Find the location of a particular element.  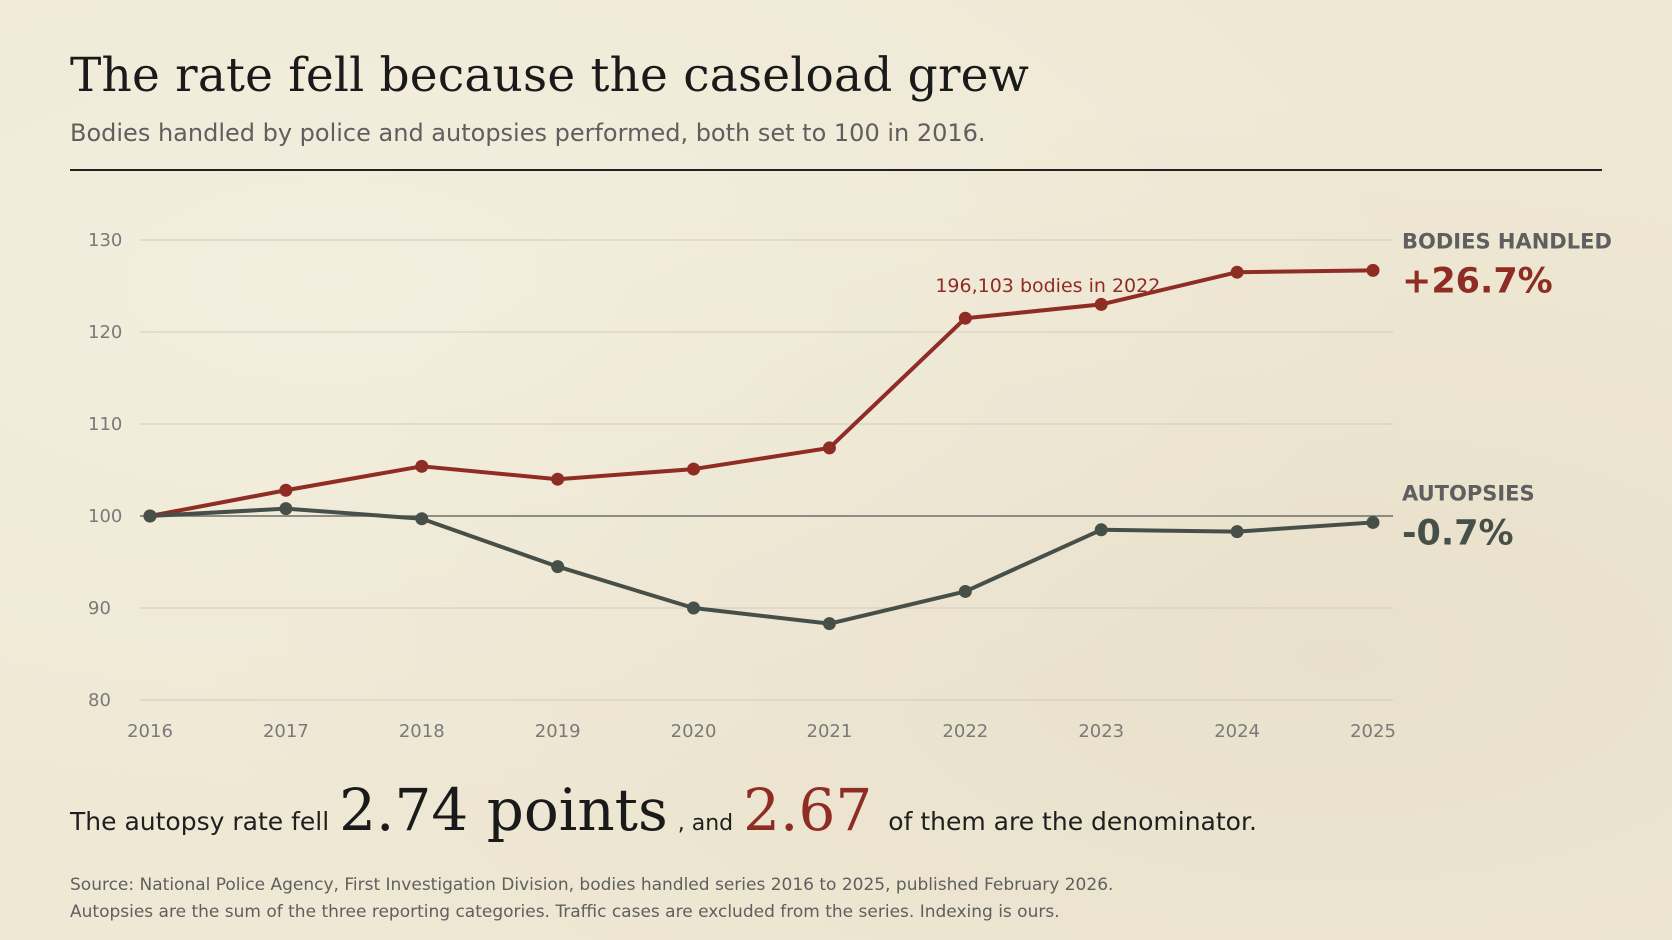

x-tick-label: 2016 is located at coordinates (150, 731).